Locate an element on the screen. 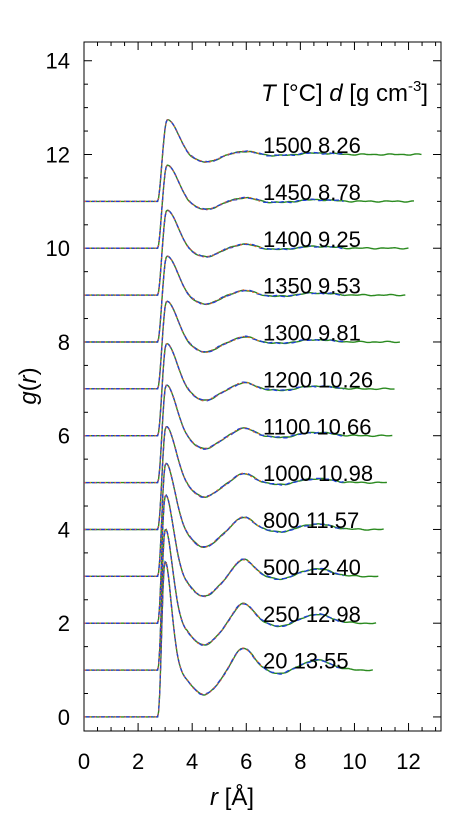 The image size is (463, 820). series-label: 20 13.55 is located at coordinates (306, 661).